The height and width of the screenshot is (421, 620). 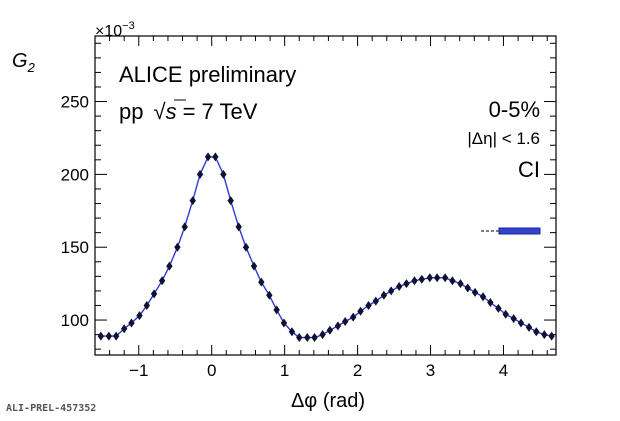 I want to click on y-tick-label: 150, so click(x=75, y=247).